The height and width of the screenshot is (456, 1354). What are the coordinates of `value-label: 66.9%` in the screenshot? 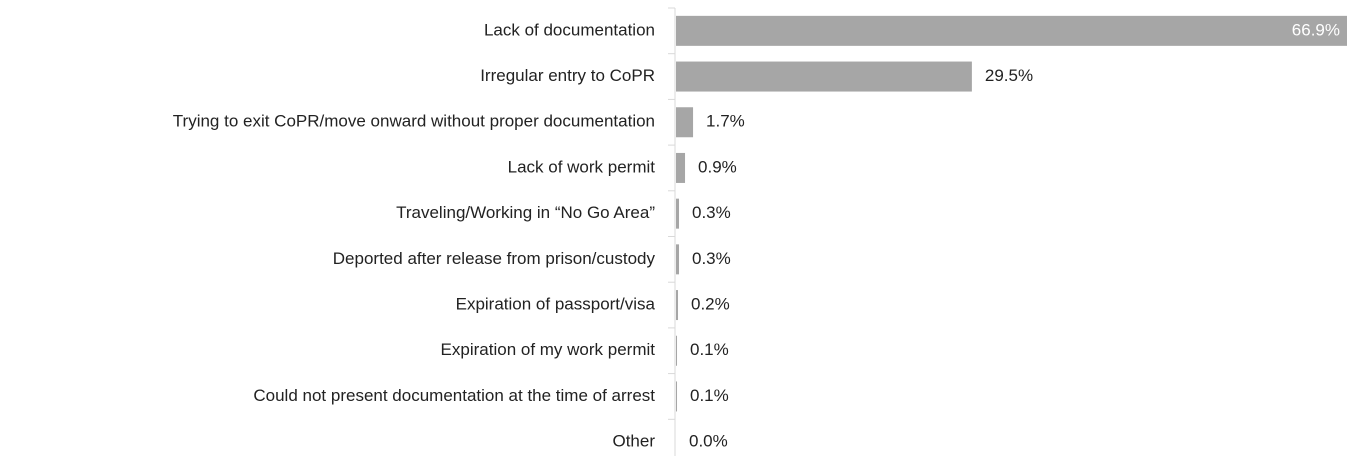 It's located at (1316, 29).